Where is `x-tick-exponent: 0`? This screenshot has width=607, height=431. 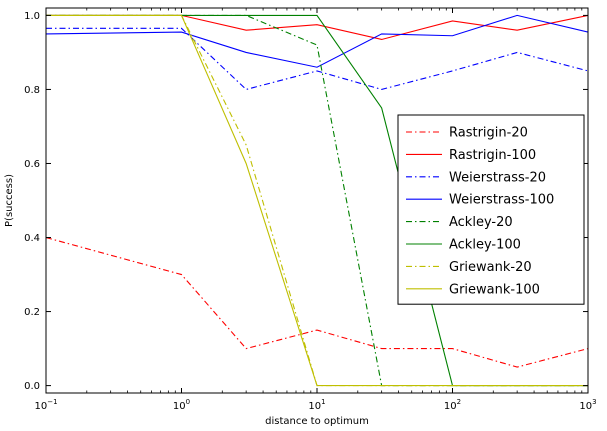 x-tick-exponent: 0 is located at coordinates (188, 402).